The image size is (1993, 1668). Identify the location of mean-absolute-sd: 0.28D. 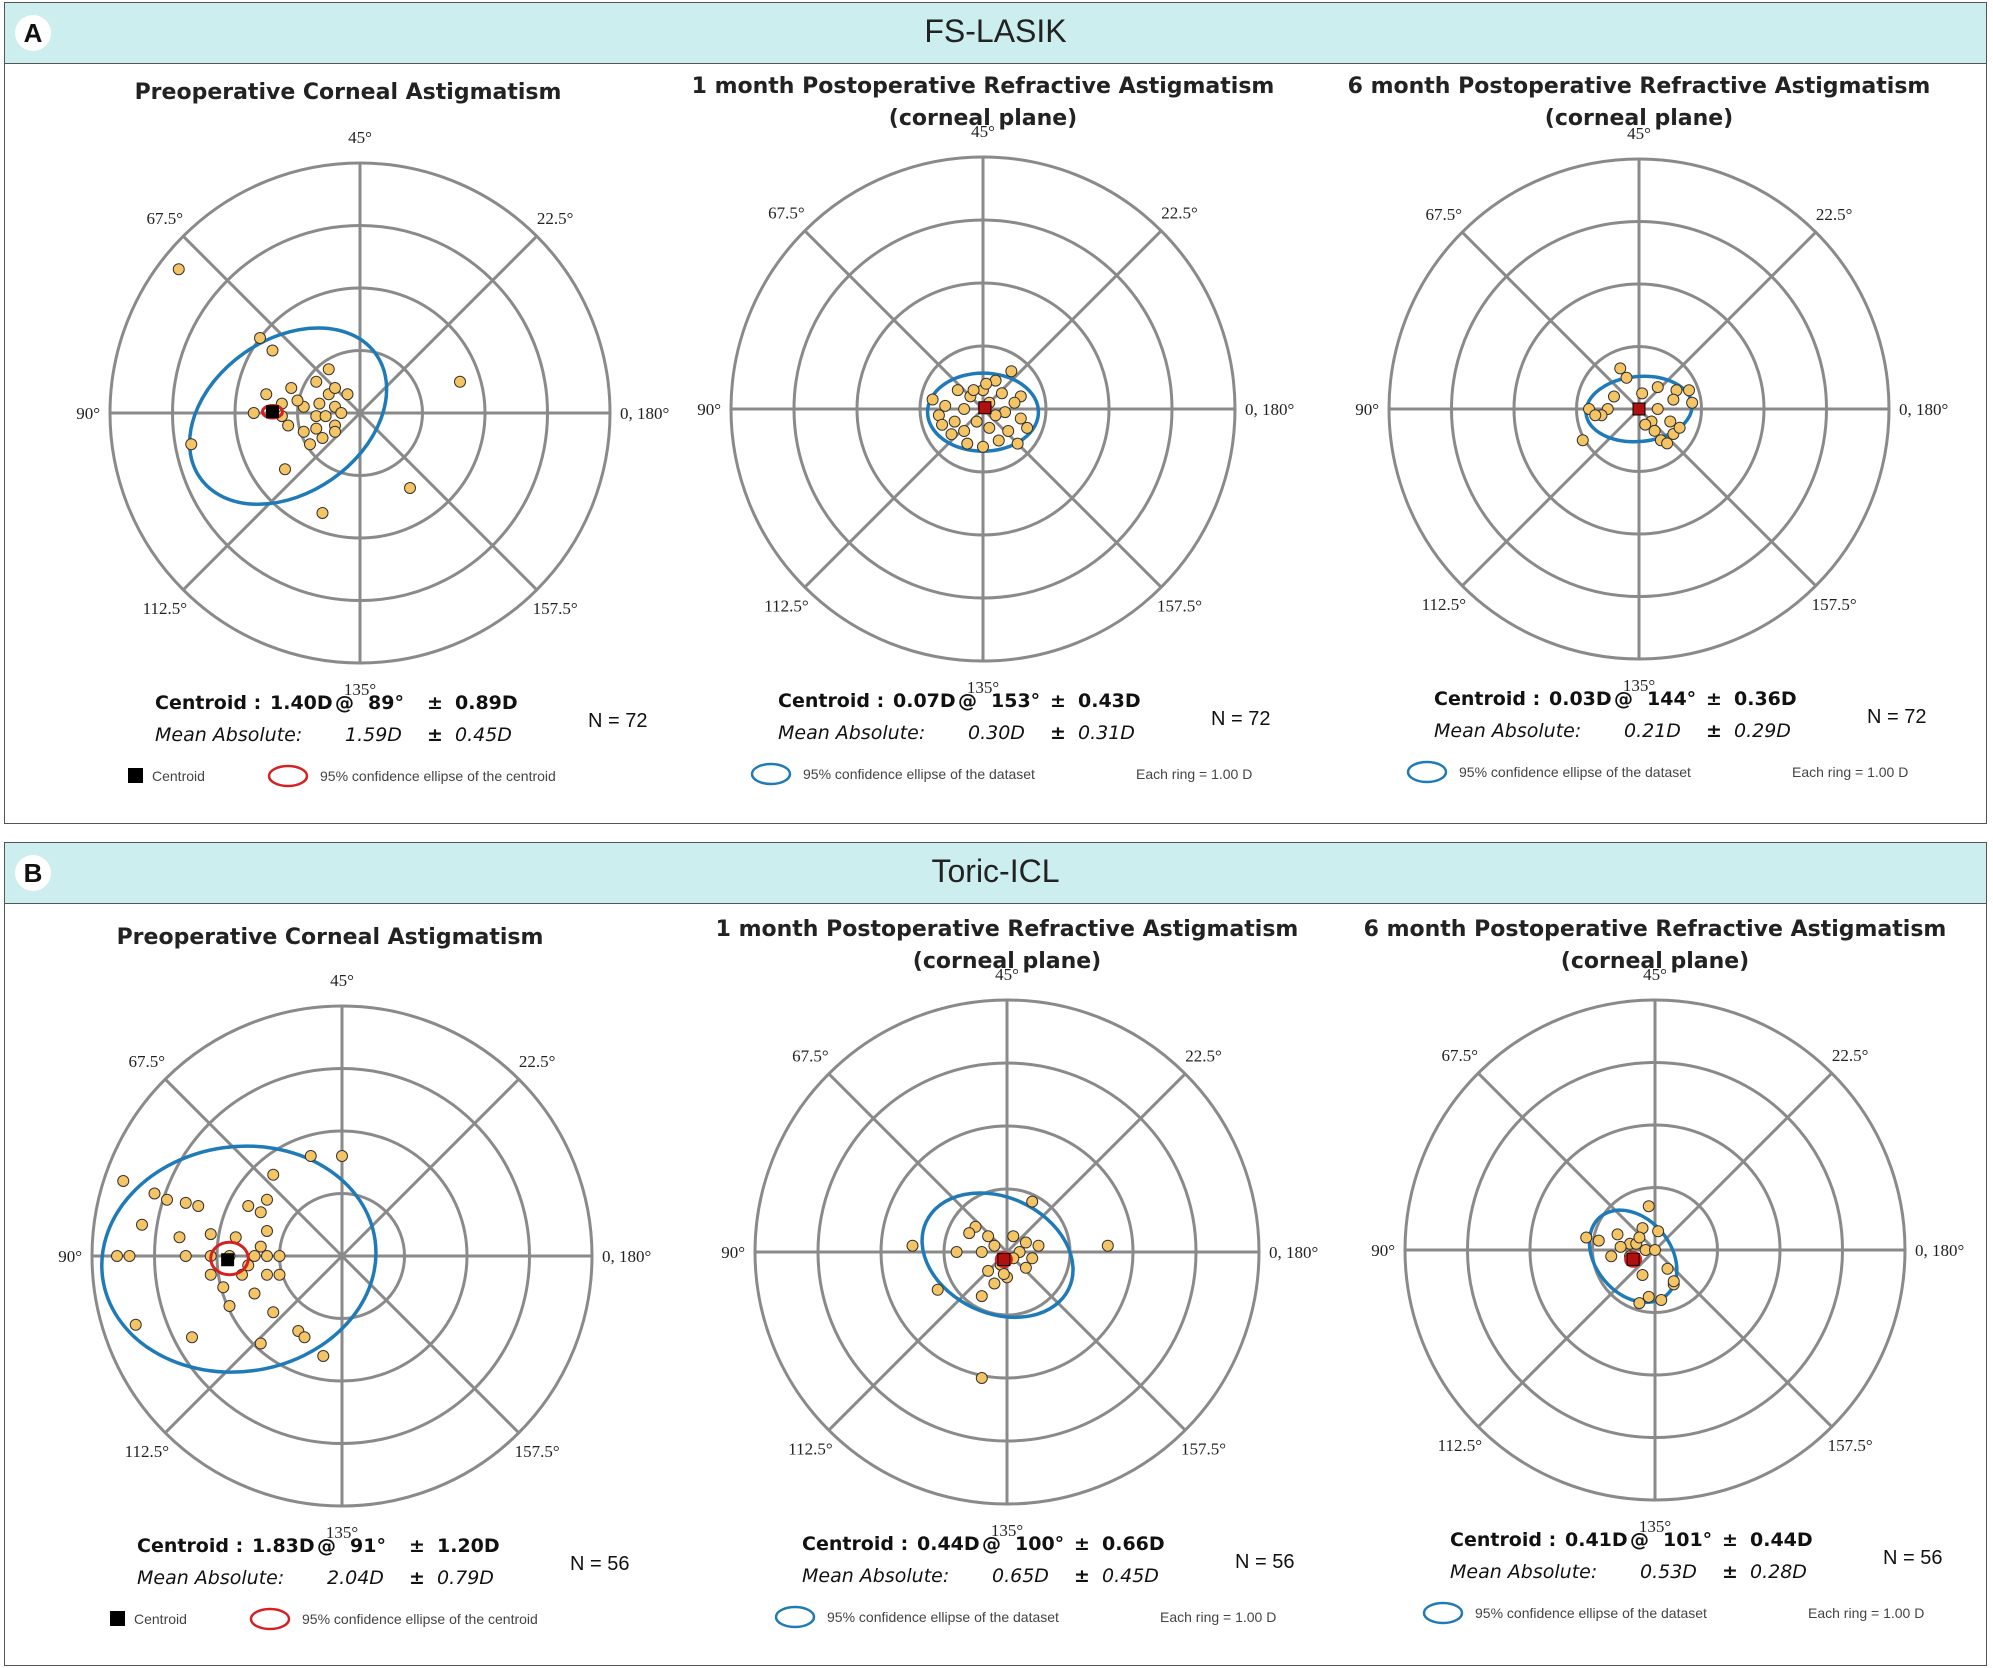
(1778, 1572).